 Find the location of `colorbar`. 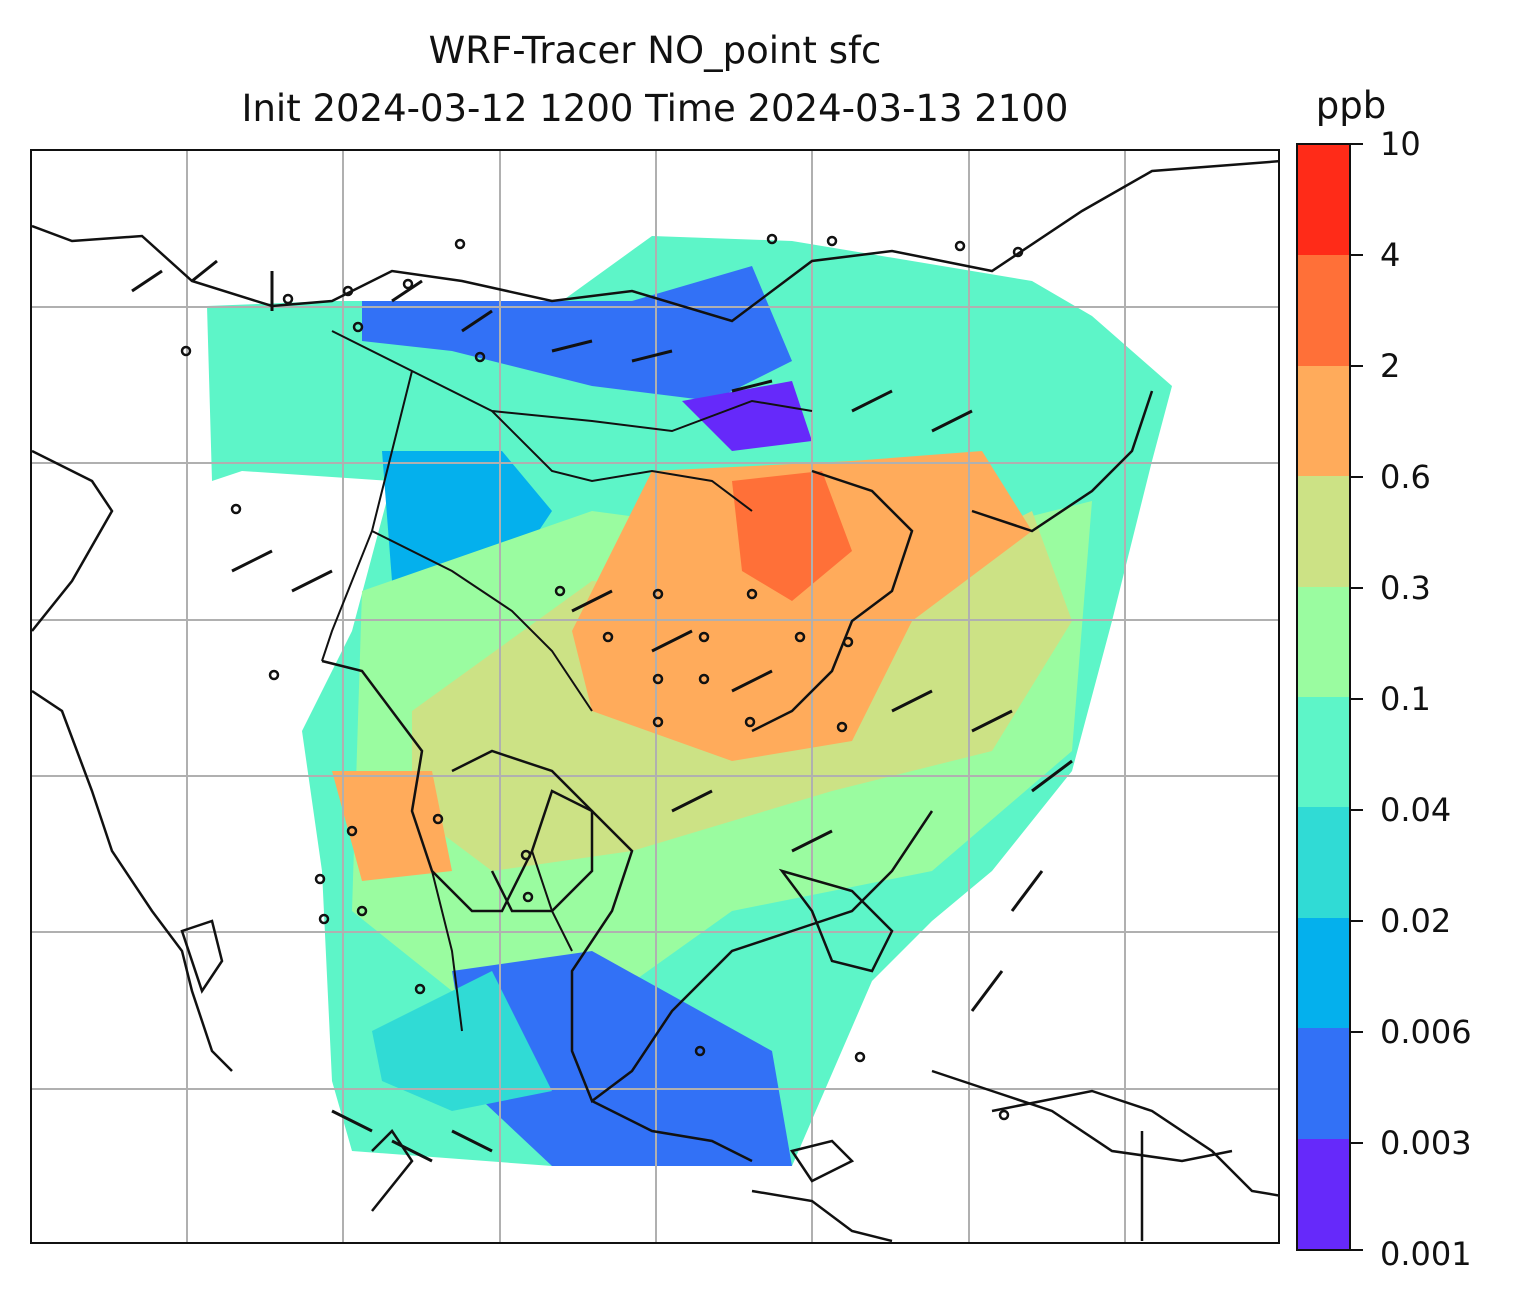

colorbar is located at coordinates (1323, 697).